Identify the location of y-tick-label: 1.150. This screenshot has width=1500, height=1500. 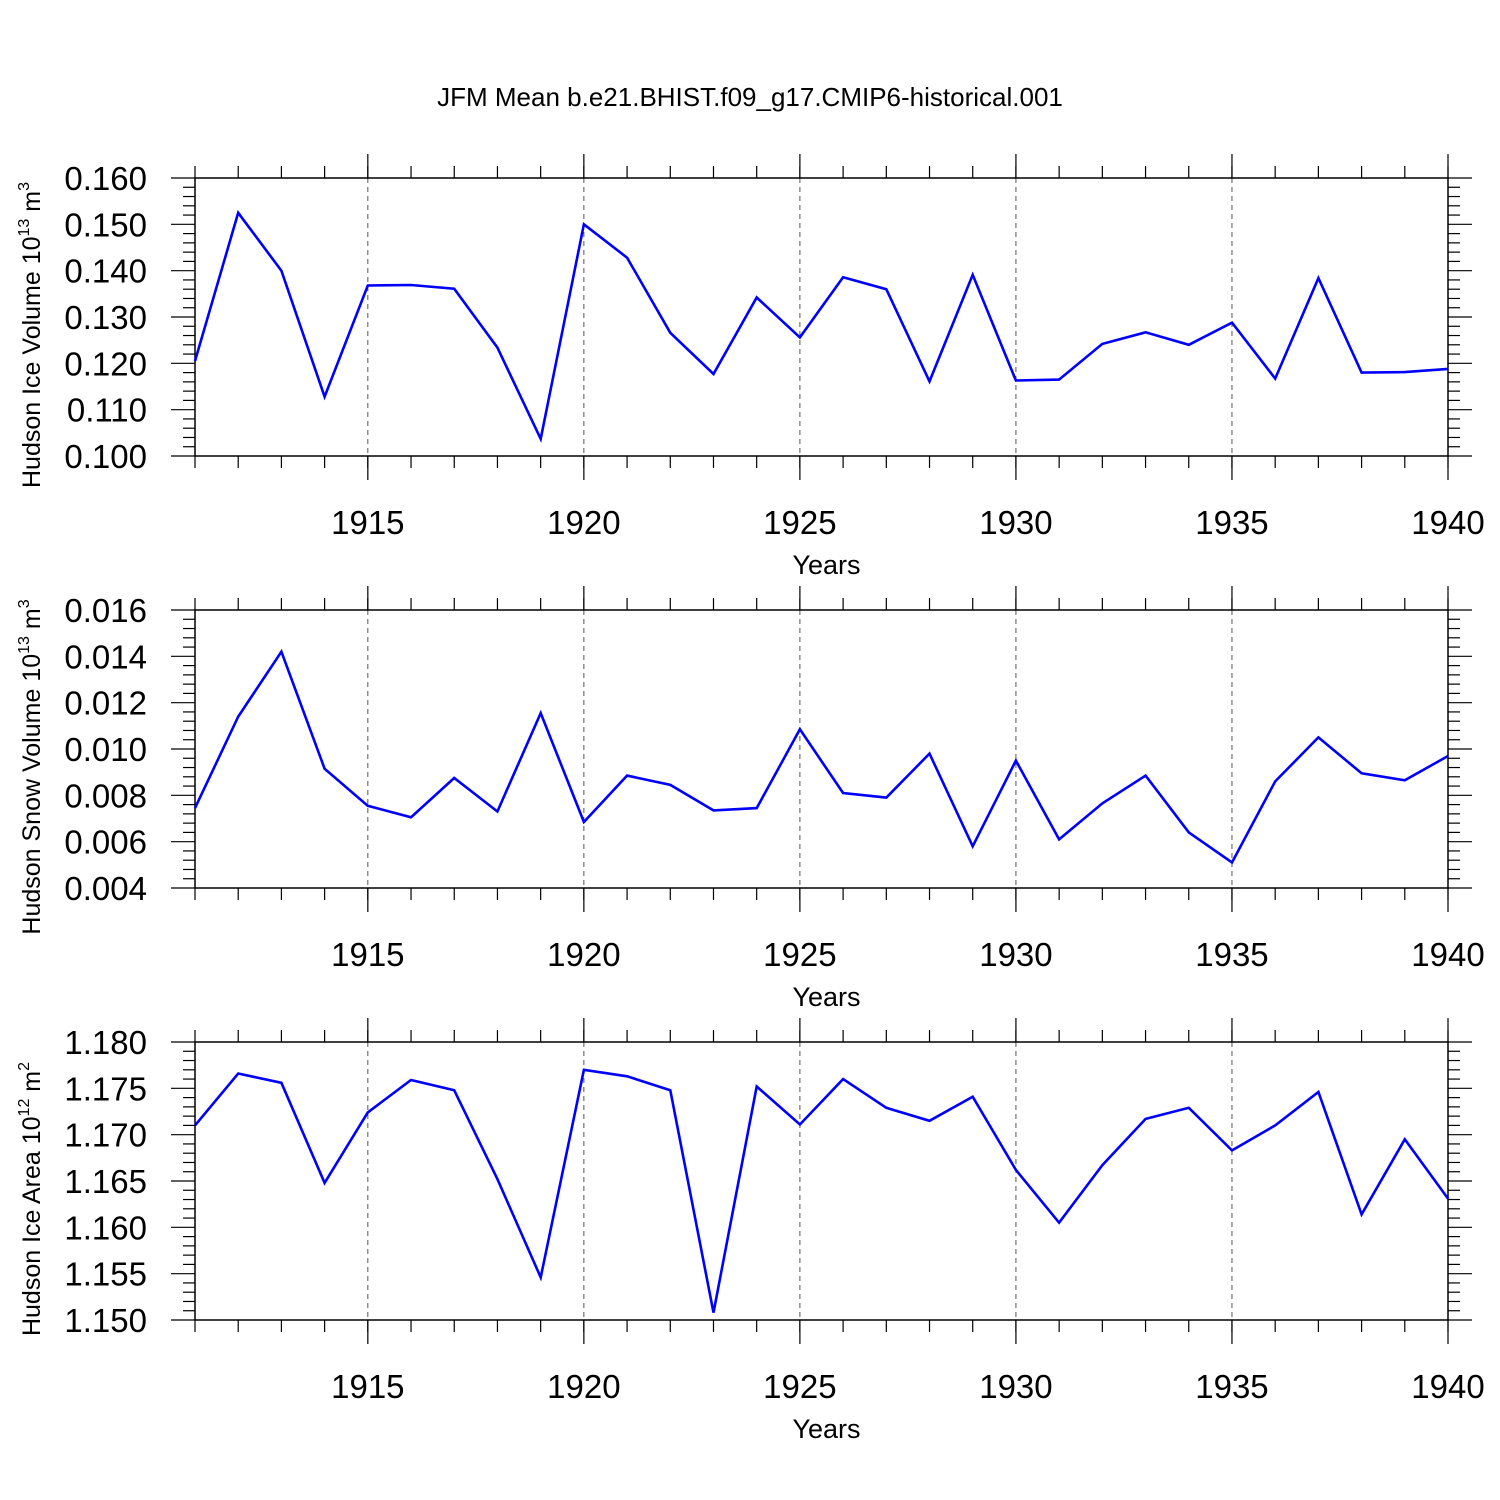
(105, 1320).